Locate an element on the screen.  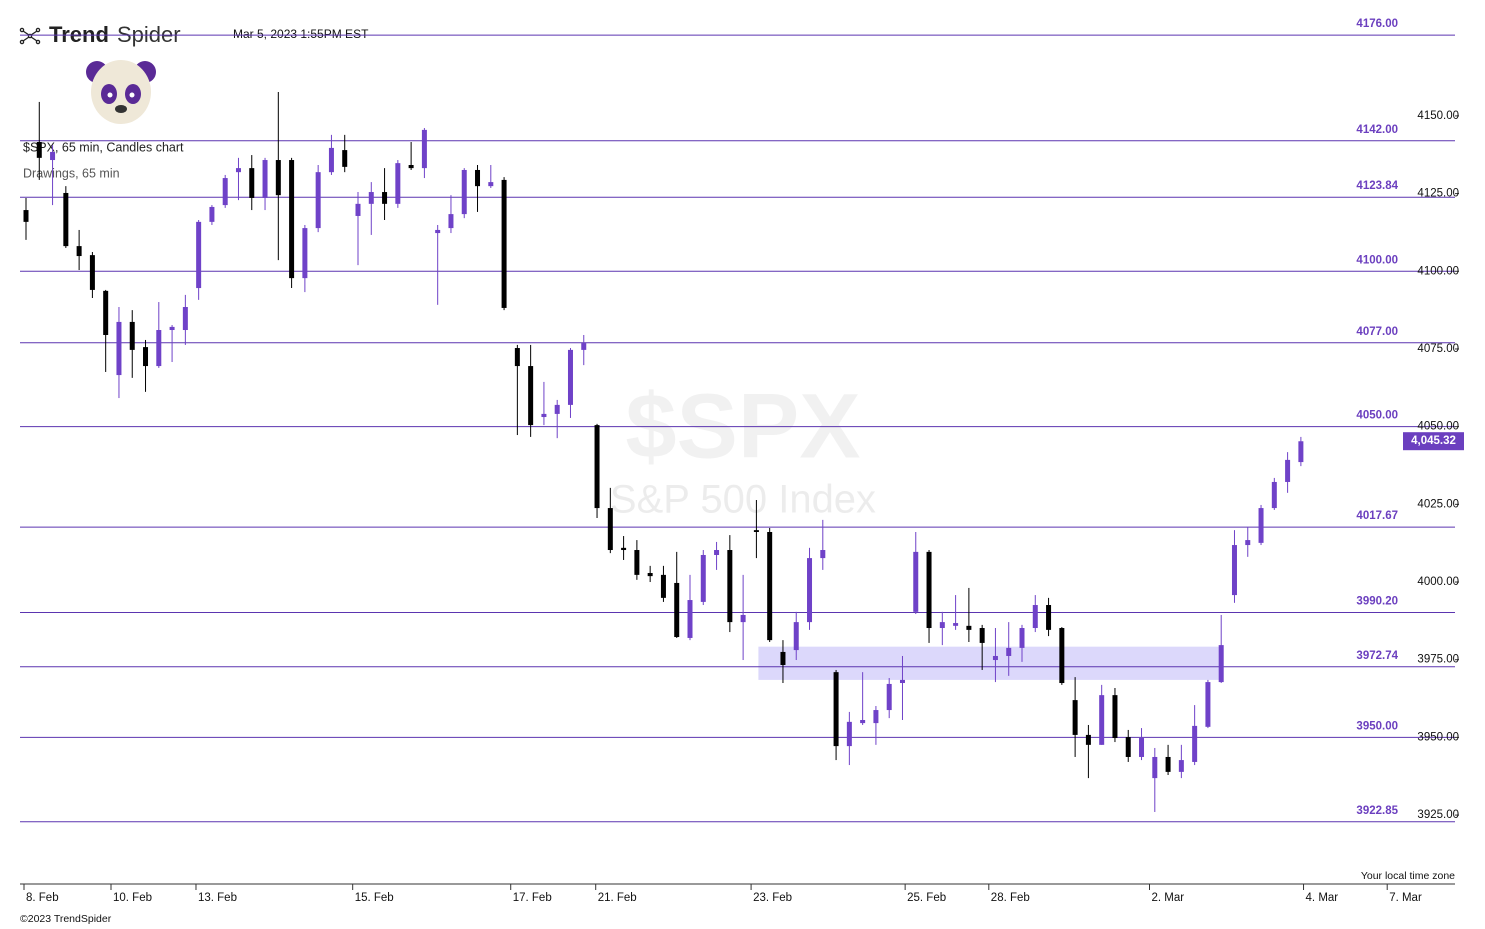
x-tick-label: 8. Feb is located at coordinates (42, 898).